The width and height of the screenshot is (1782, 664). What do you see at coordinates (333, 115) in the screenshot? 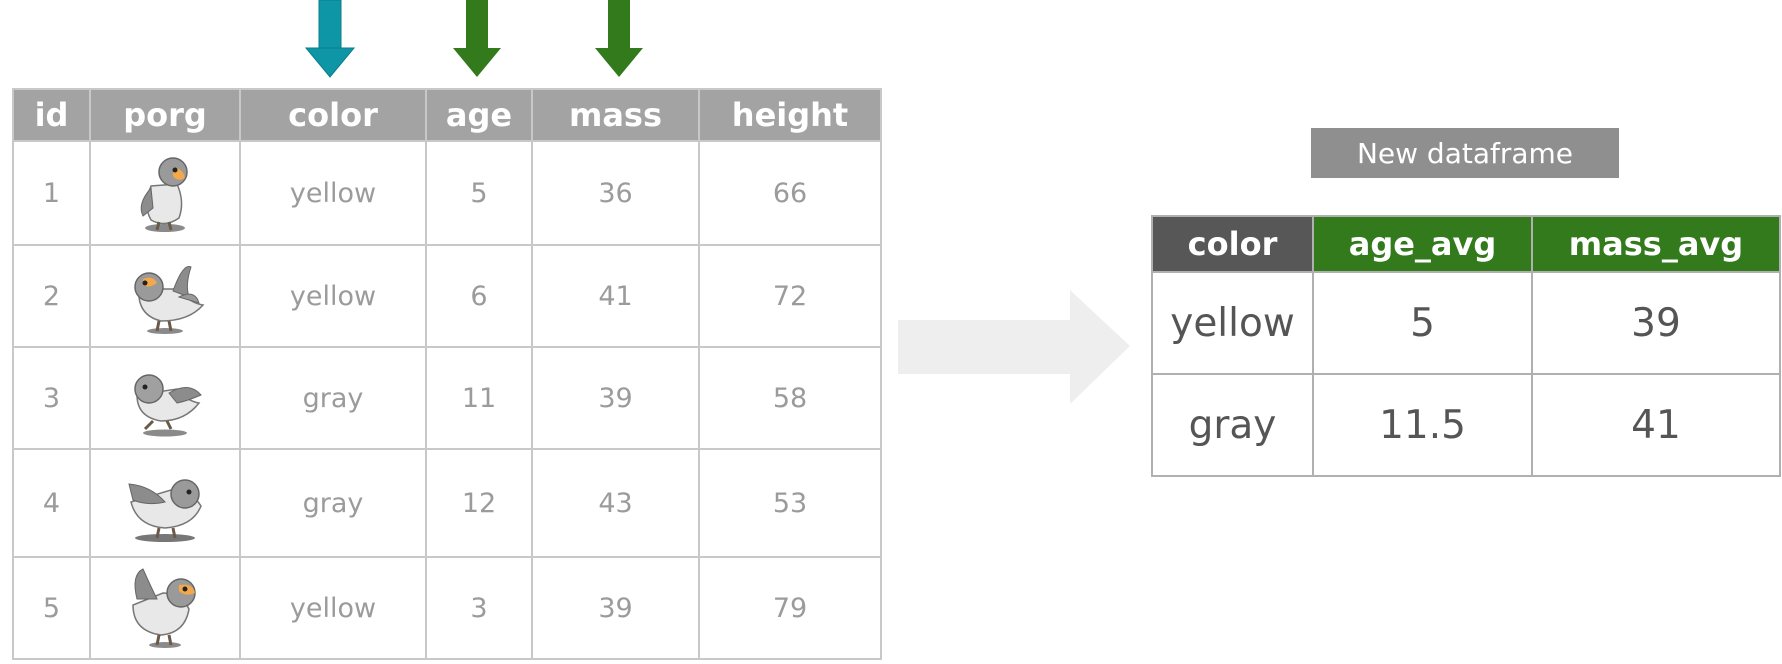
I see `header-color: color` at bounding box center [333, 115].